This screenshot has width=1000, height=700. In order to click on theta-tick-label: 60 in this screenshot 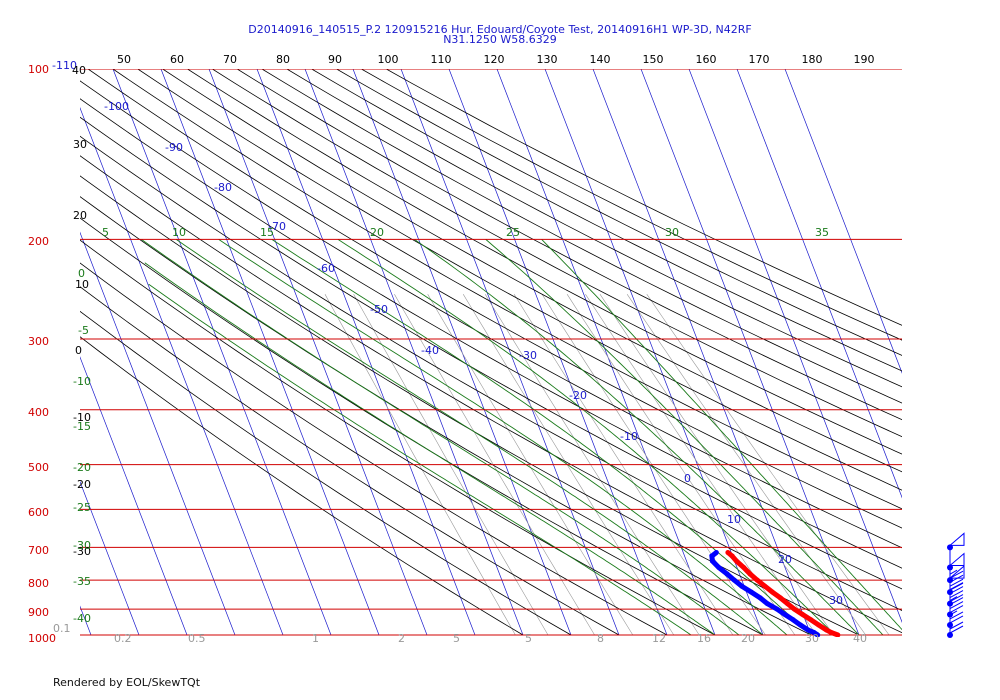, I will do `click(177, 59)`.